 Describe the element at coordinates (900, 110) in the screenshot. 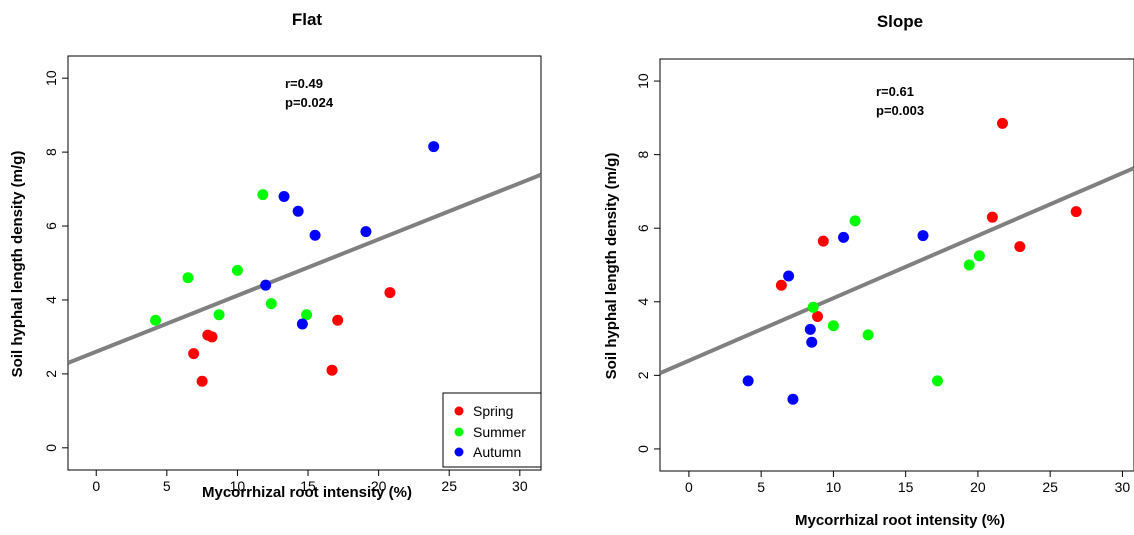

I see `correlation-p-label: p=0.003` at that location.